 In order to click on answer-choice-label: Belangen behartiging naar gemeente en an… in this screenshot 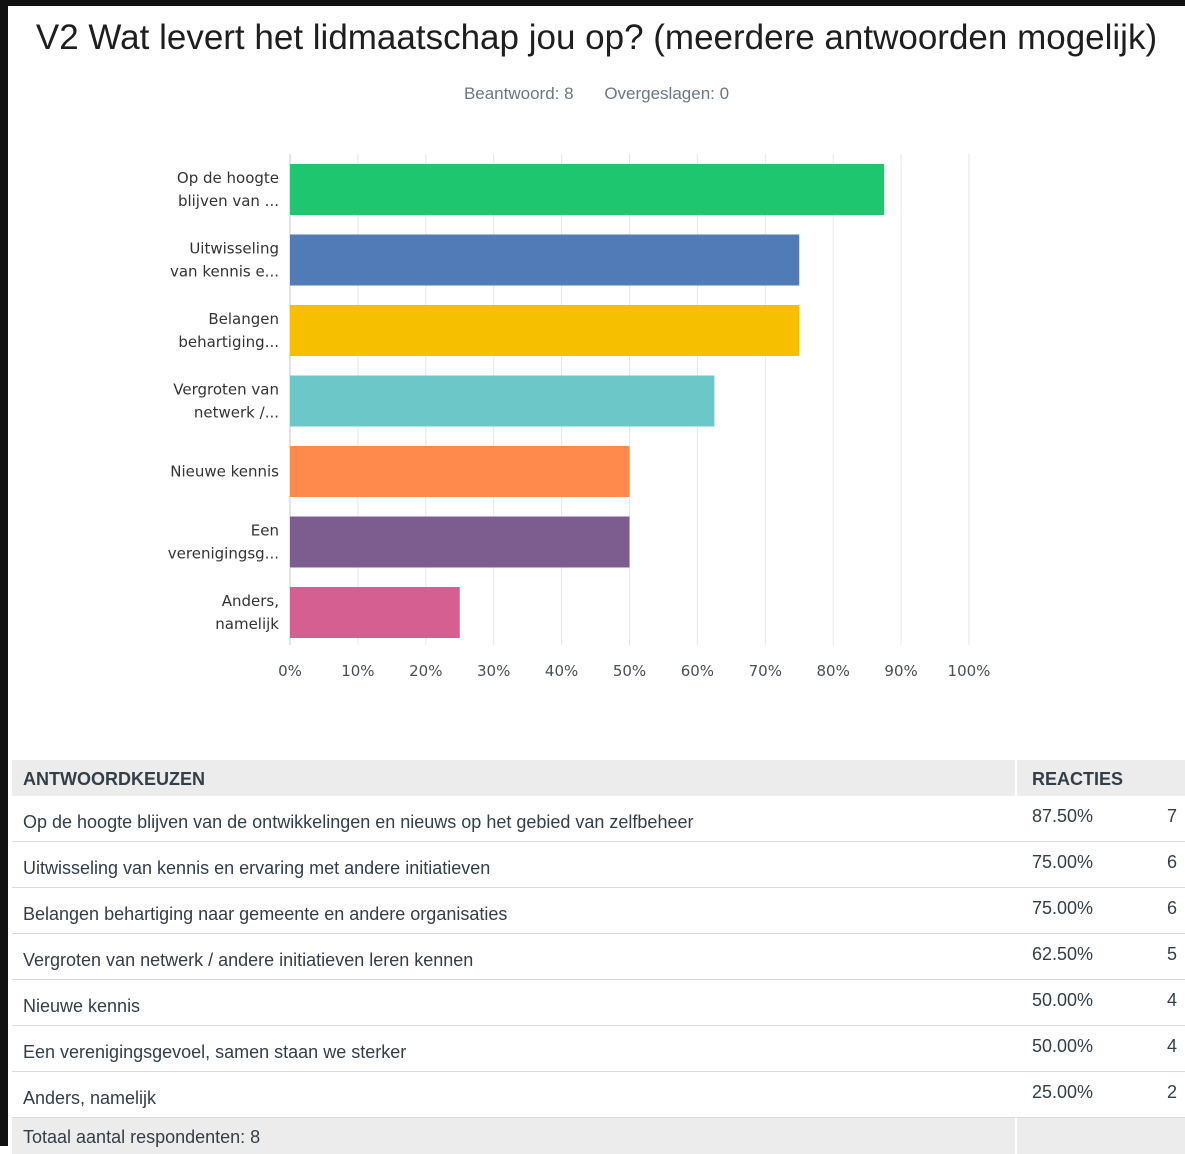, I will do `click(265, 914)`.